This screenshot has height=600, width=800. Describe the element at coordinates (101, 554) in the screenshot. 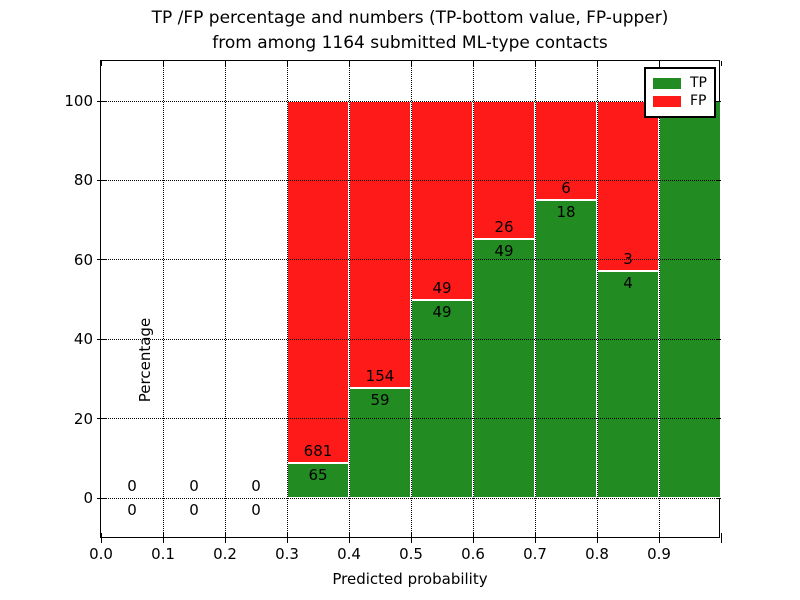

I see `x-tick-label: 0.0` at that location.